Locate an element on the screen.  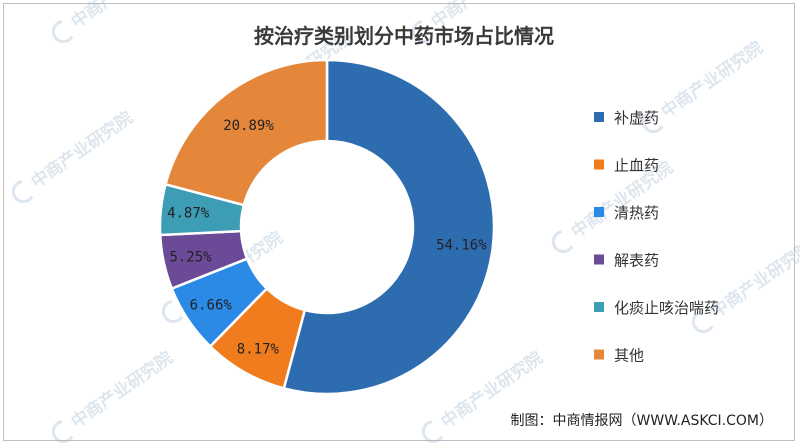
chart-title: 按治疗类别划分中药市场占比情况 is located at coordinates (404, 36).